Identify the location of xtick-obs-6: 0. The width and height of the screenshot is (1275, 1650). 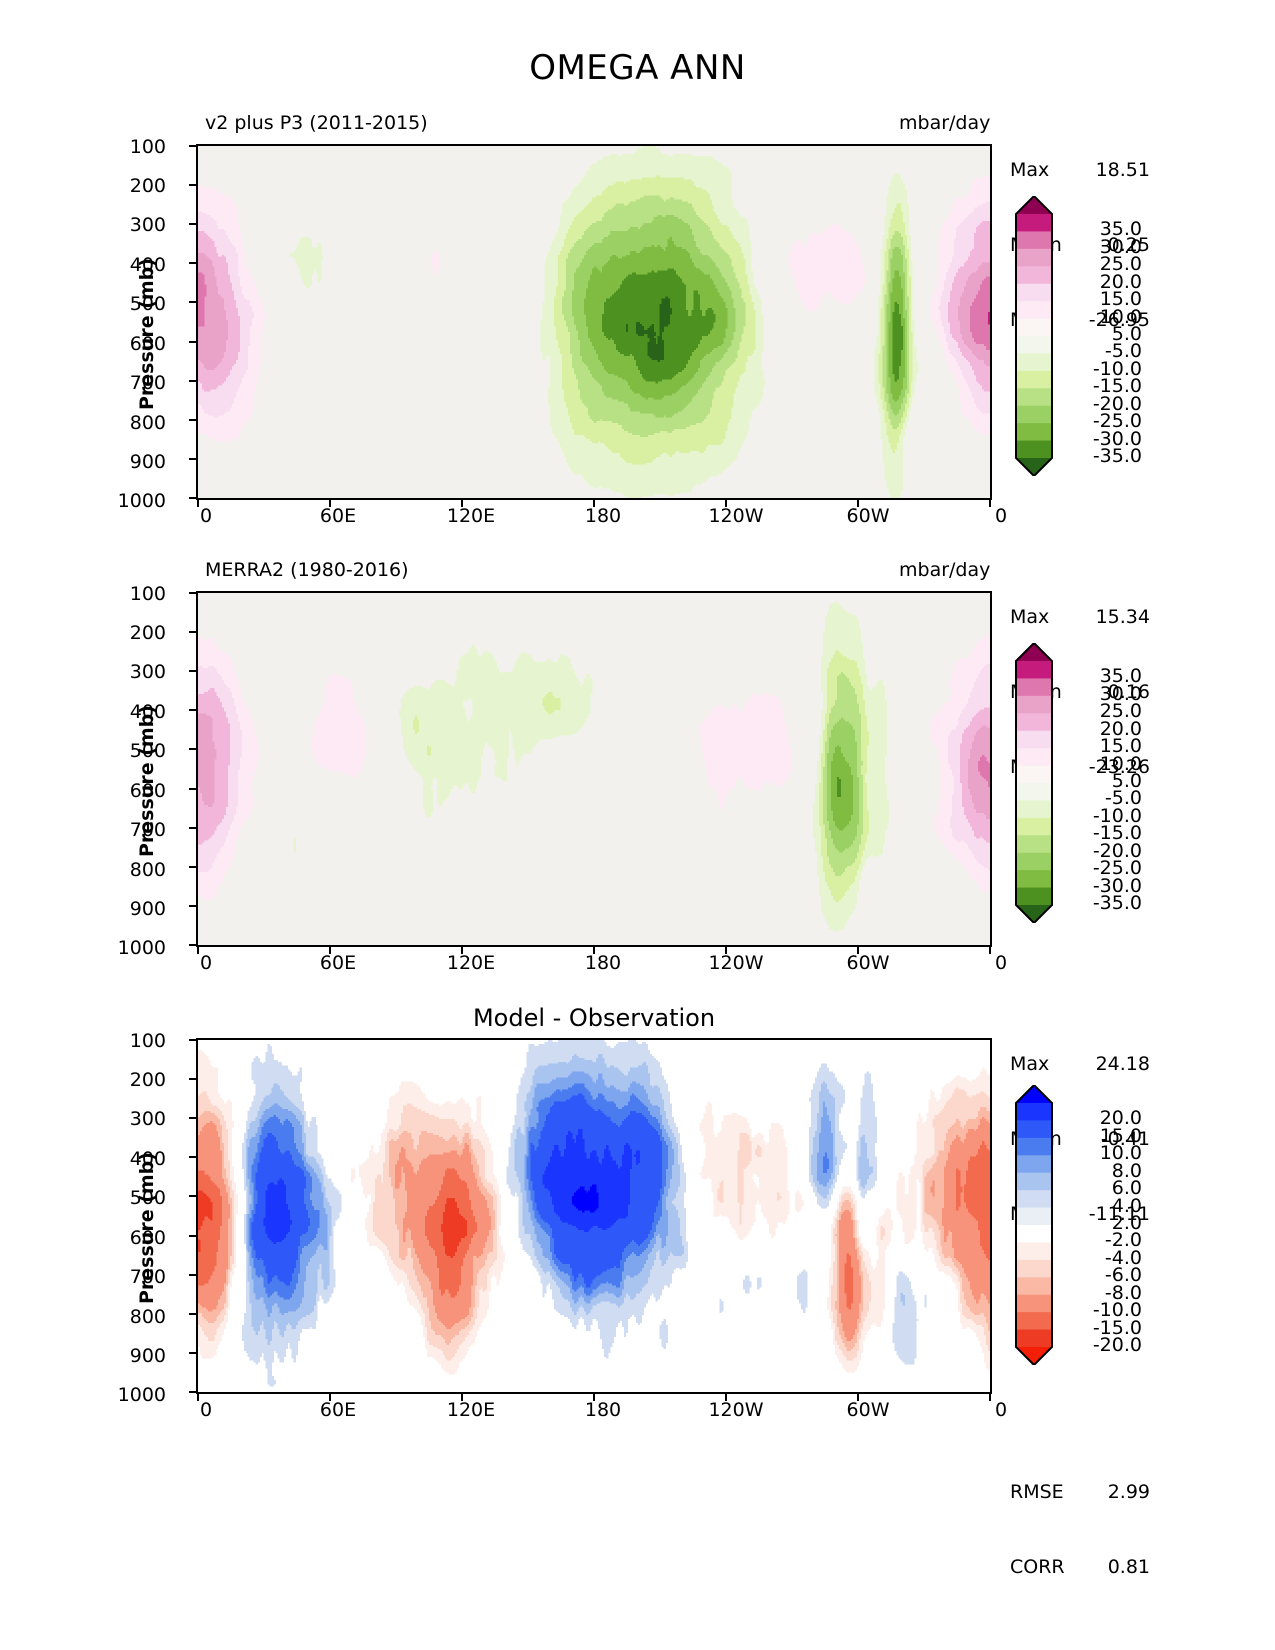
(1001, 963).